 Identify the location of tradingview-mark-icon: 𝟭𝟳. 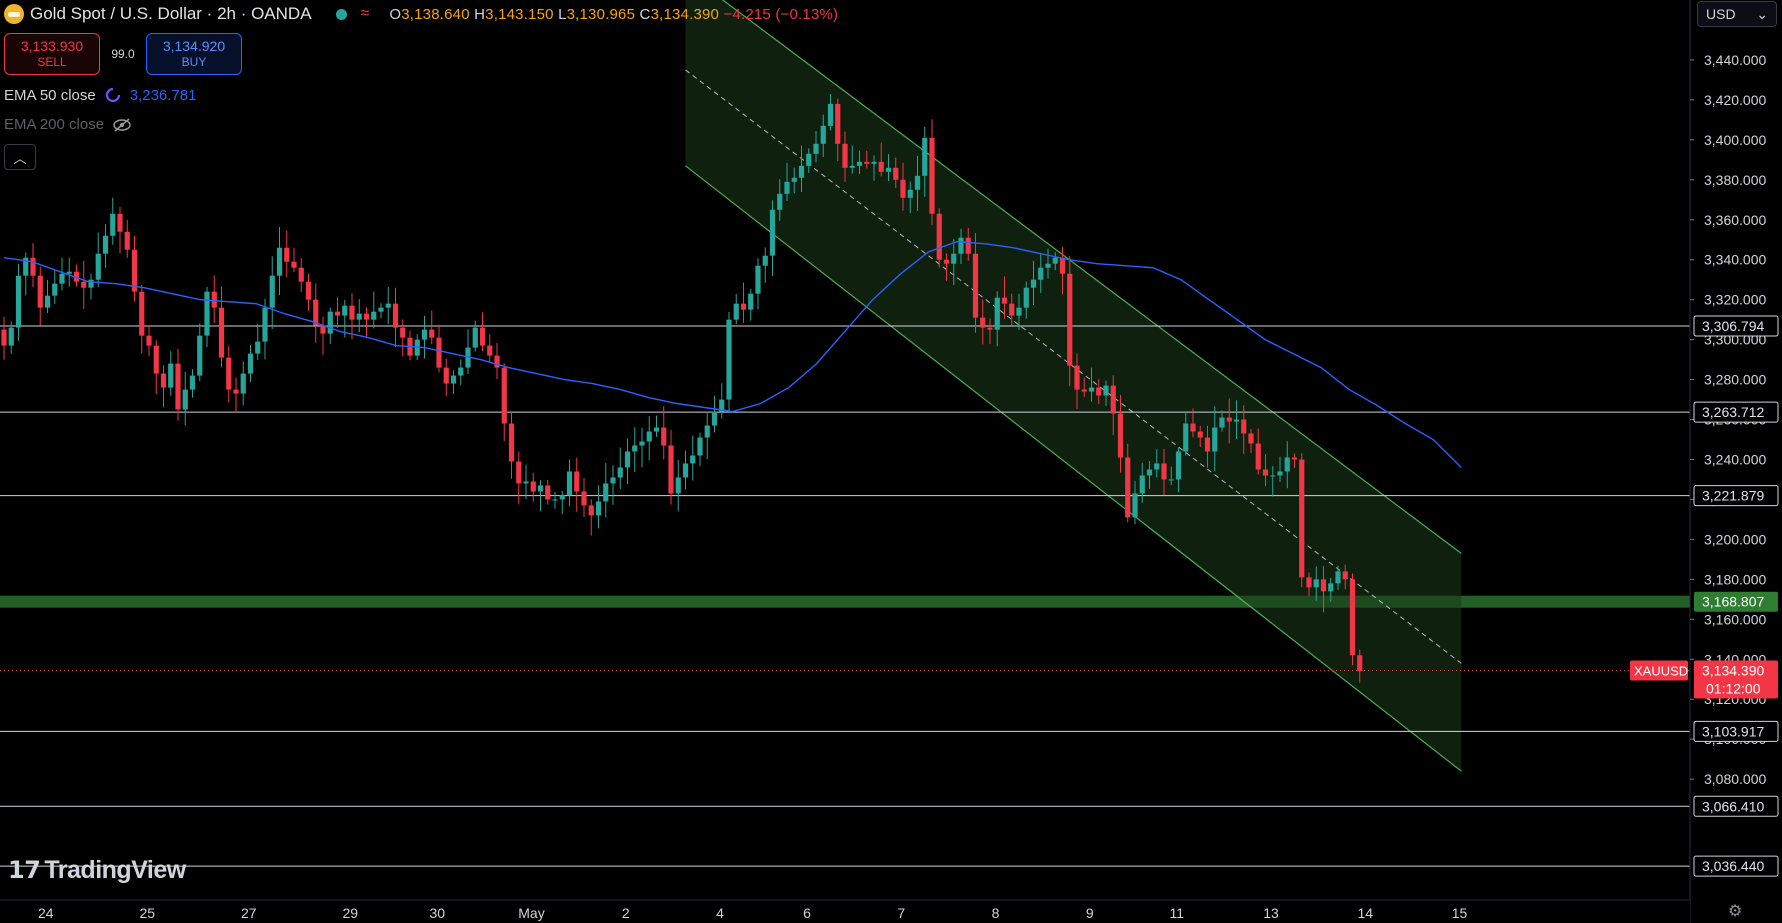
(24, 870).